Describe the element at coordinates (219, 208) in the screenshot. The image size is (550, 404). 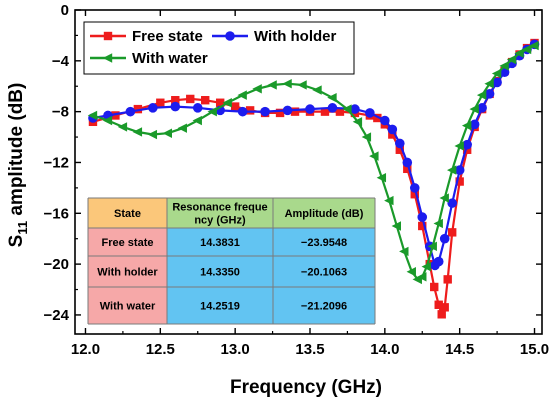
I see `table-header-text: Resonance freque` at that location.